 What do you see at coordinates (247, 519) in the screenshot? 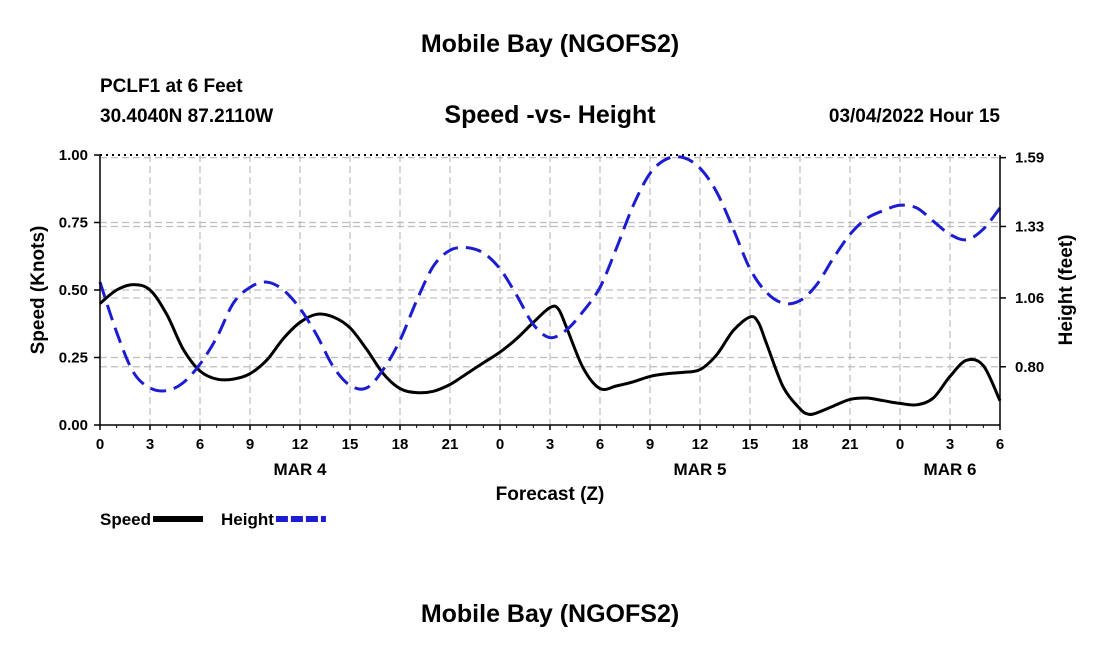
I see `legend-label: Height` at bounding box center [247, 519].